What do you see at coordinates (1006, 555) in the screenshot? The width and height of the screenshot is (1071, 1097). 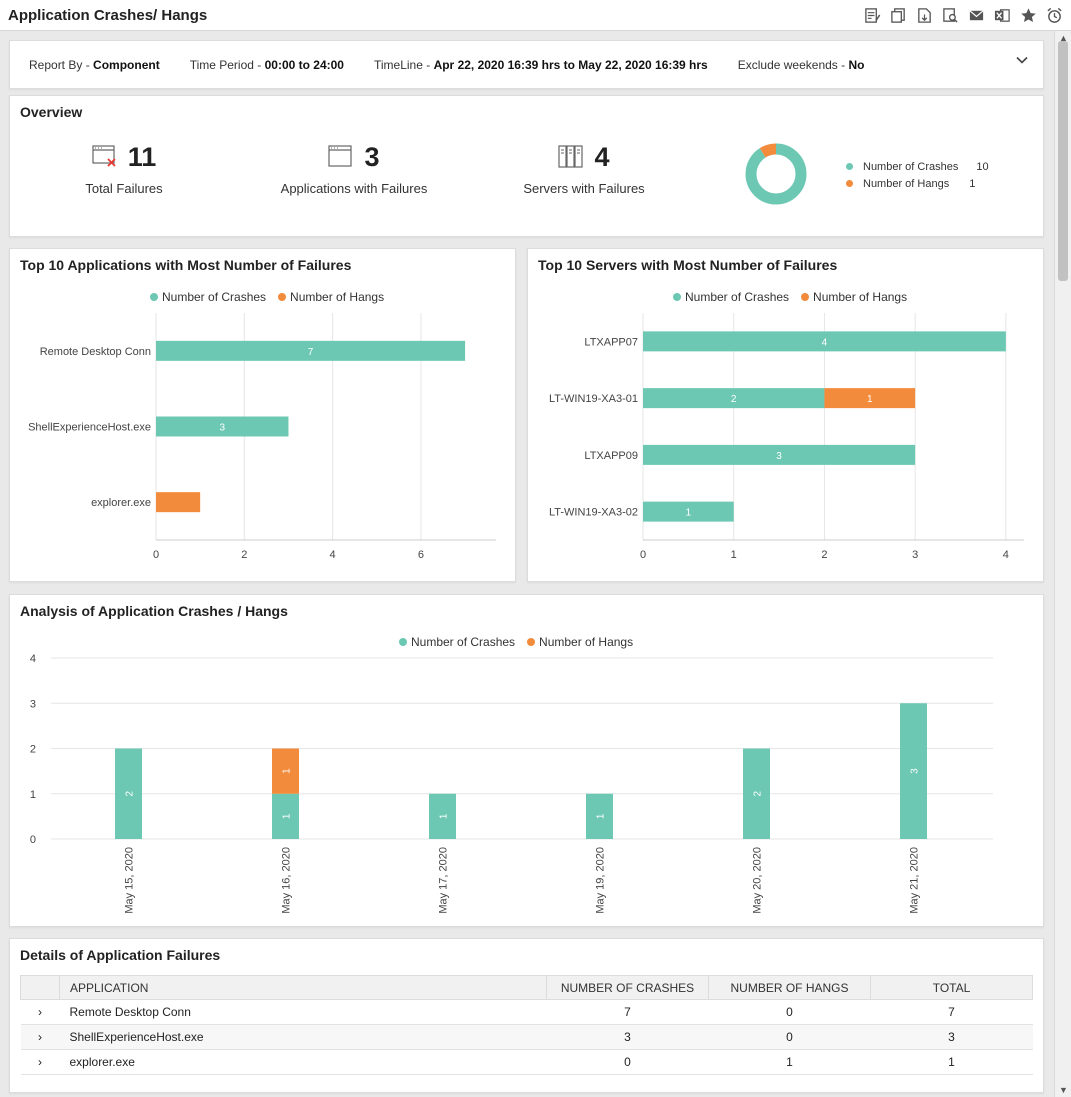 I see `x-tick-label: 4` at bounding box center [1006, 555].